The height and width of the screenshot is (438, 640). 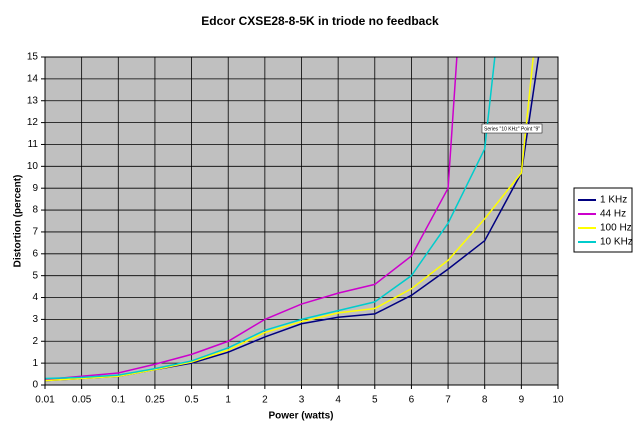 I want to click on y-tick-label: 8, so click(x=35, y=210).